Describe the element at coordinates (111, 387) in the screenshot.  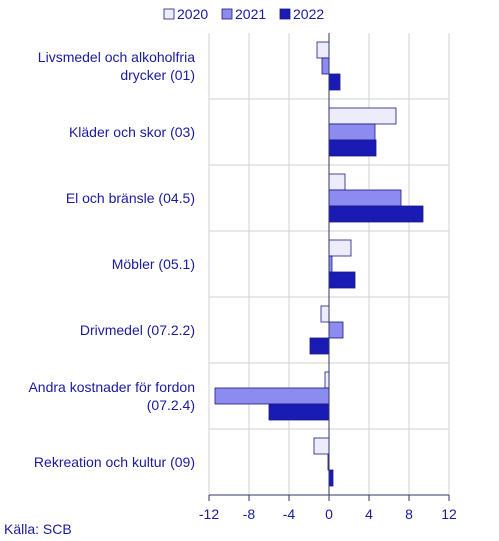
I see `category-label: Andra kostnader för fordon` at that location.